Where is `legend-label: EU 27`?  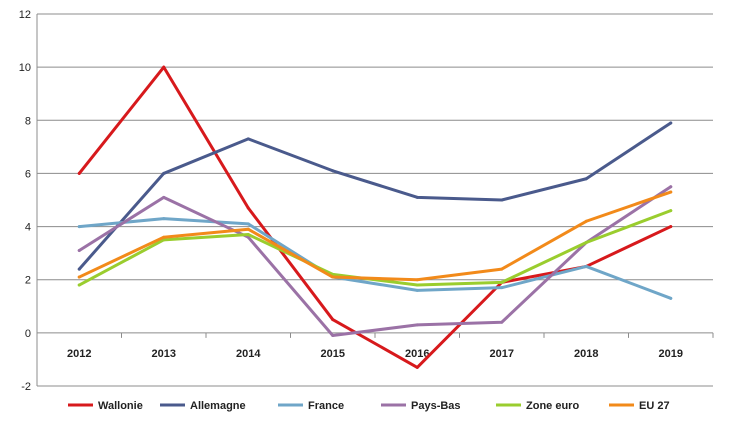
legend-label: EU 27 is located at coordinates (654, 406).